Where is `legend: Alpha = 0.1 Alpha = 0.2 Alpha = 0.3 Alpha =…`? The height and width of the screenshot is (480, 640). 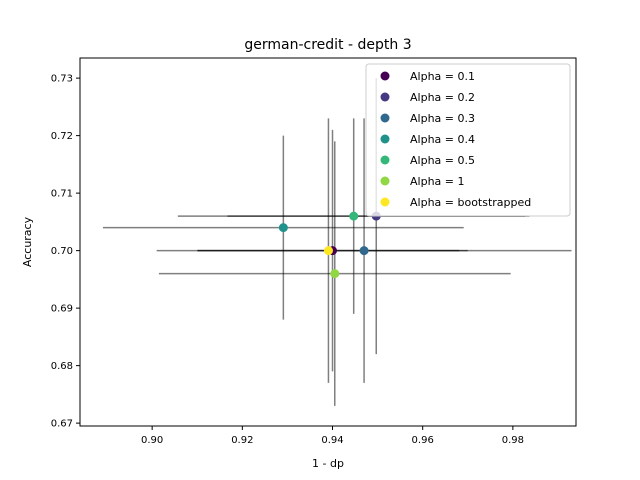
legend: Alpha = 0.1 Alpha = 0.2 Alpha = 0.3 Alpha =… is located at coordinates (468, 140).